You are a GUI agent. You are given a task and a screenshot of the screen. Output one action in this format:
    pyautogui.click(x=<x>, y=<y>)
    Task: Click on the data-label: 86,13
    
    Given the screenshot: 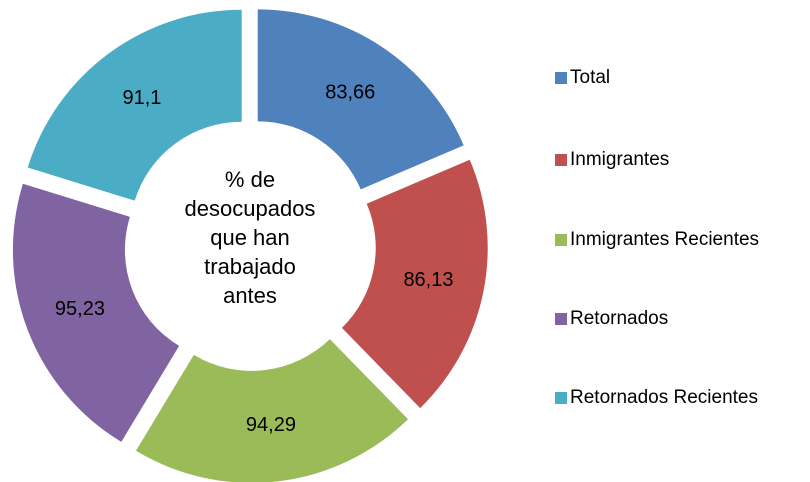 What is the action you would take?
    pyautogui.click(x=428, y=280)
    